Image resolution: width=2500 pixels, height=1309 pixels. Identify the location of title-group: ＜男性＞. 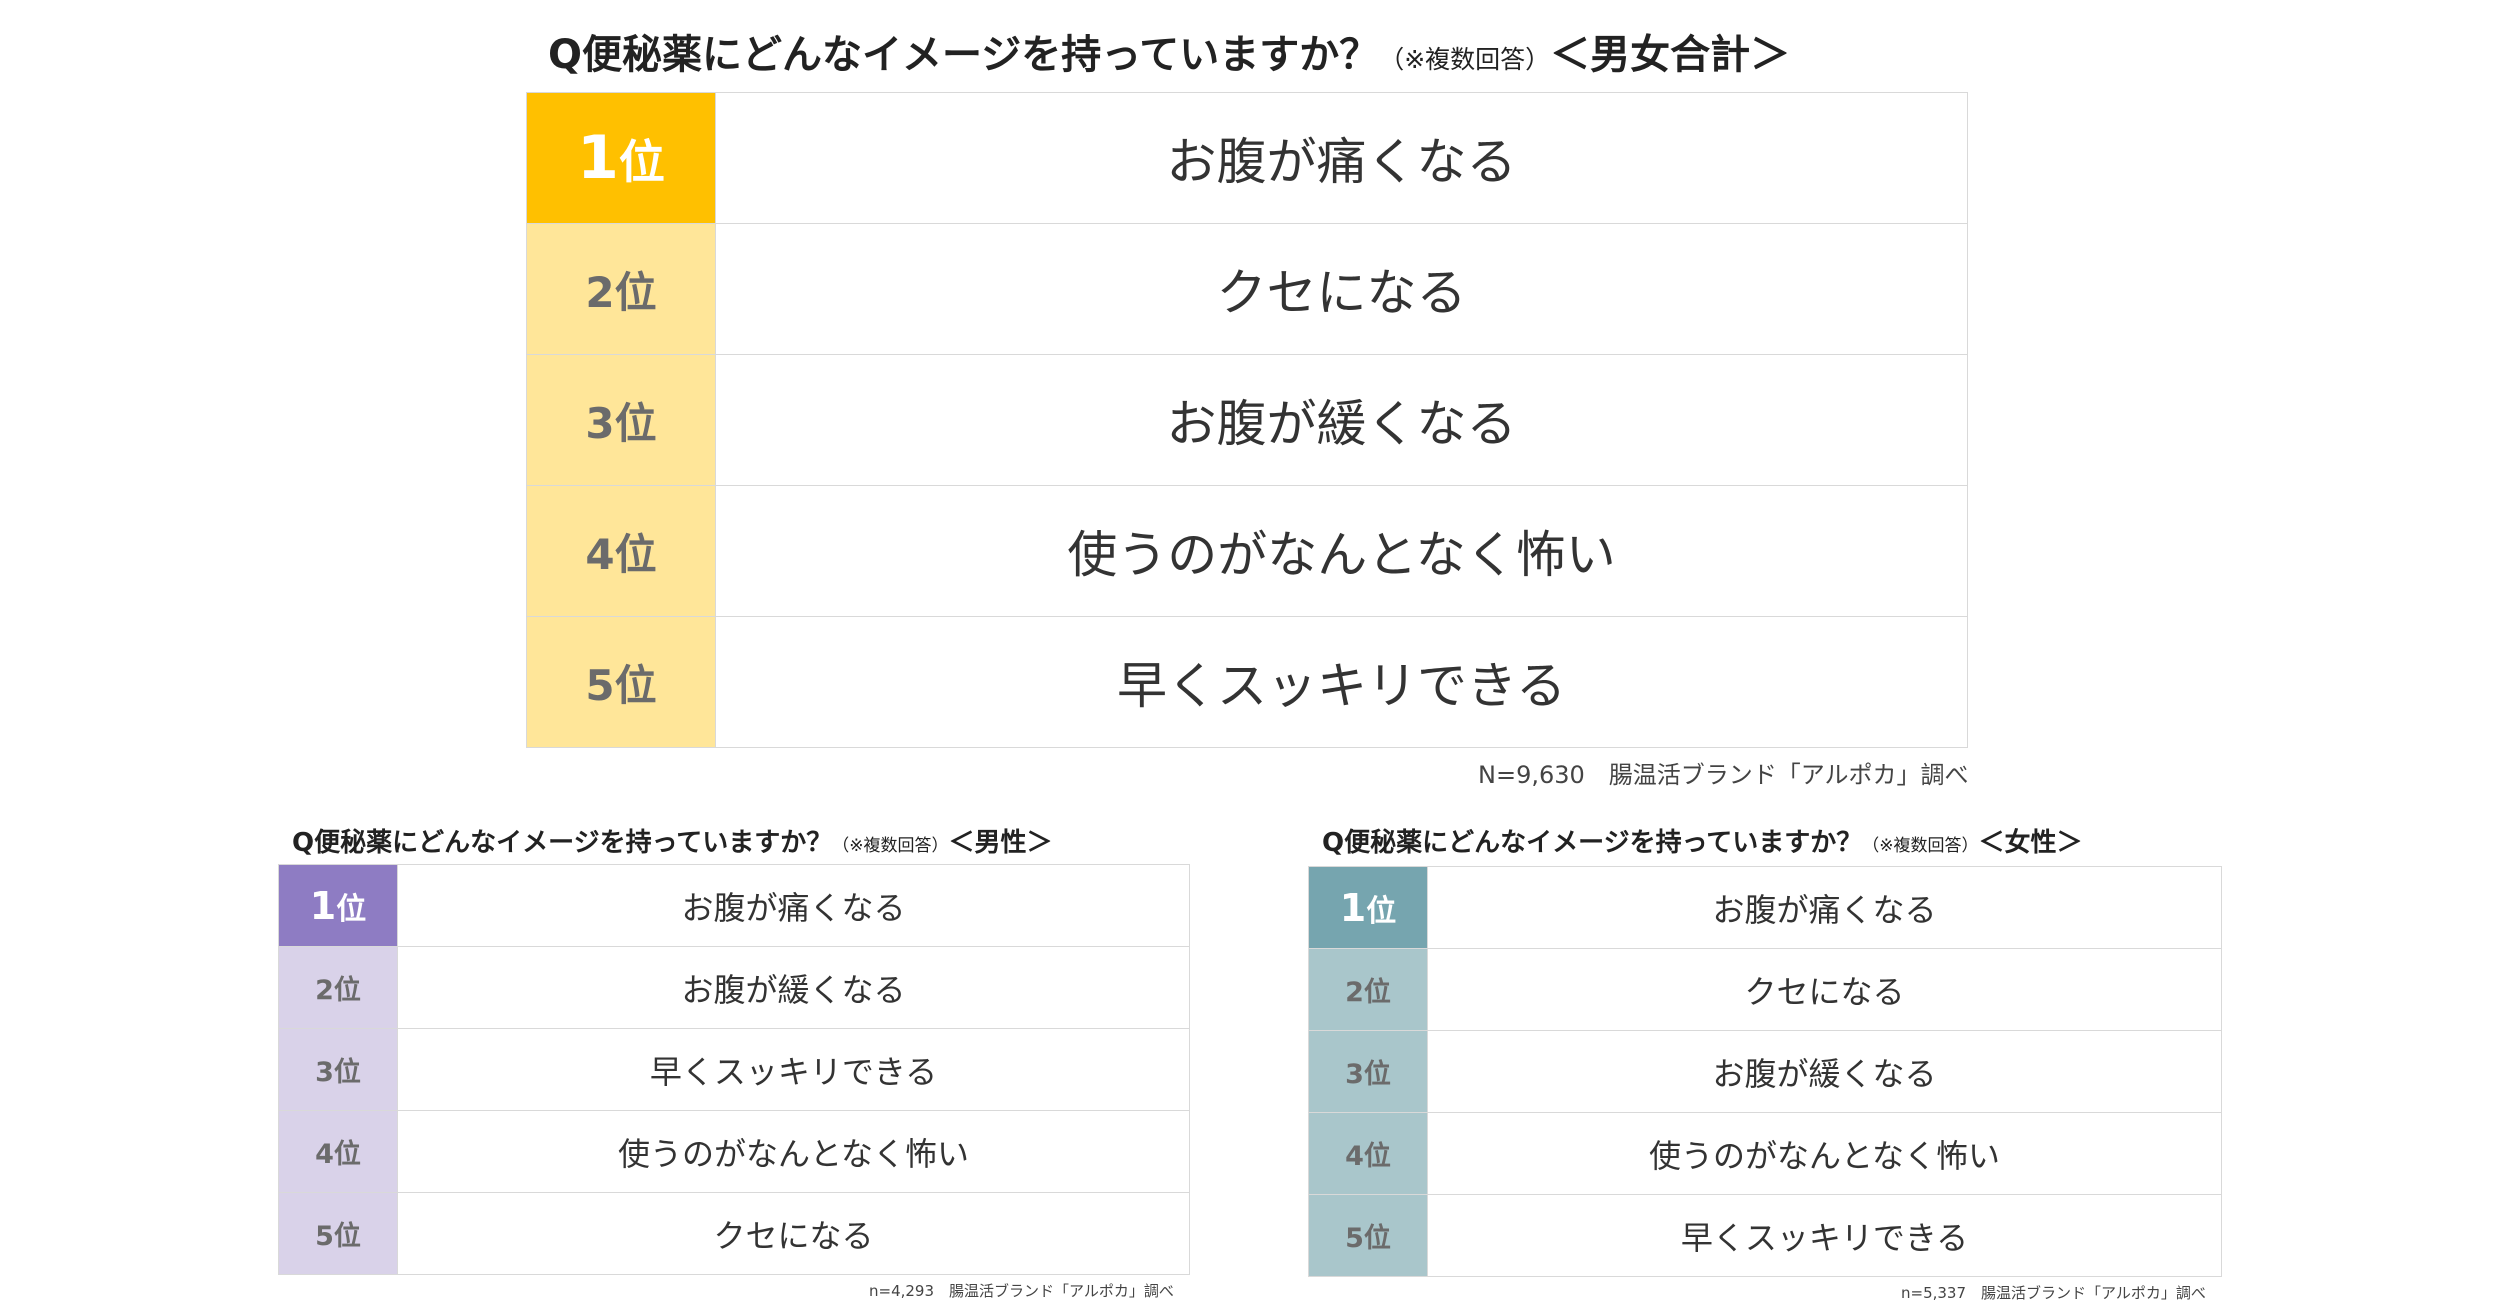
(1000, 843).